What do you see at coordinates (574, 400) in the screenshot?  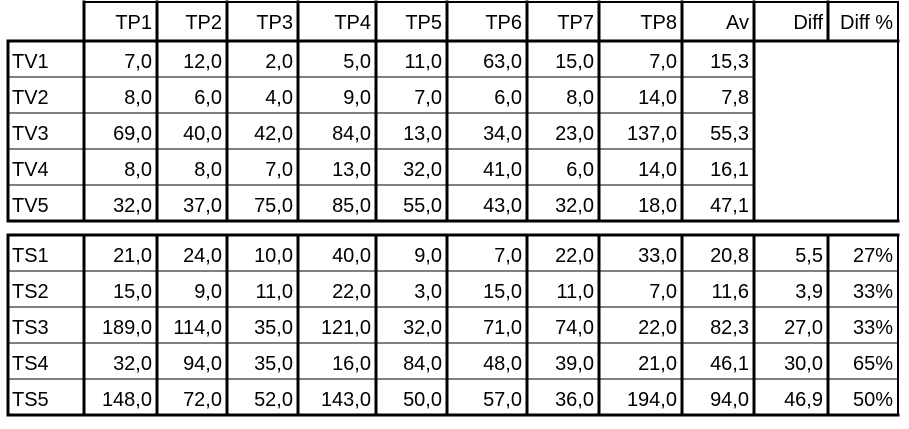 I see `table-cell: 36,0` at bounding box center [574, 400].